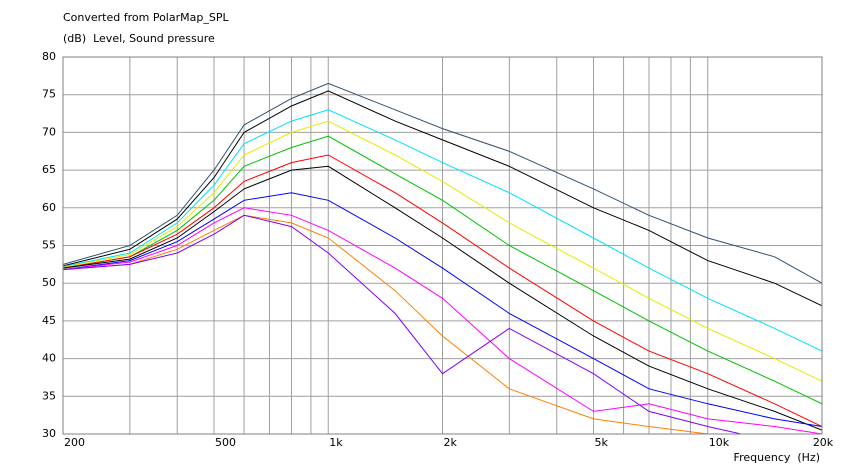 The image size is (844, 469). What do you see at coordinates (146, 17) in the screenshot?
I see `chart-title: Converted from PolarMap_SPL` at bounding box center [146, 17].